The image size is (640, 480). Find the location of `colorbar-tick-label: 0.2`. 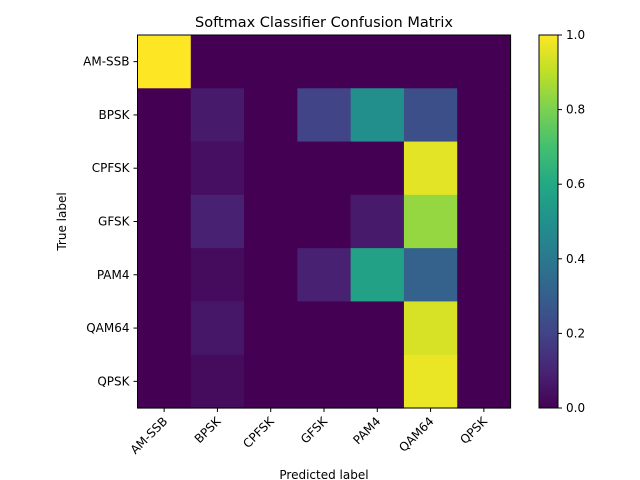

colorbar-tick-label: 0.2 is located at coordinates (575, 333).